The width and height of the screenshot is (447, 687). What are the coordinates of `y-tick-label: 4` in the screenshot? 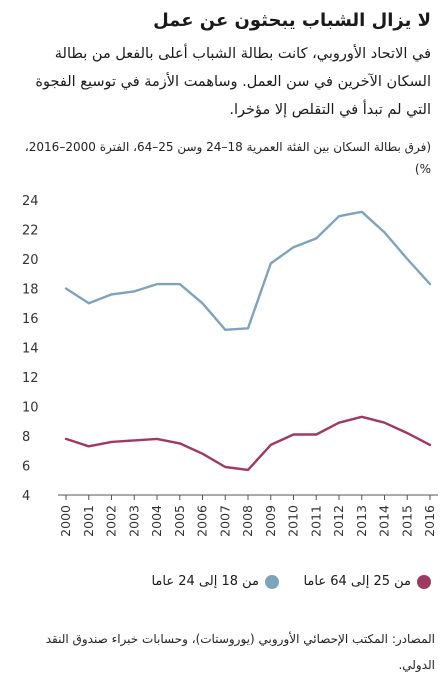 It's located at (26, 496).